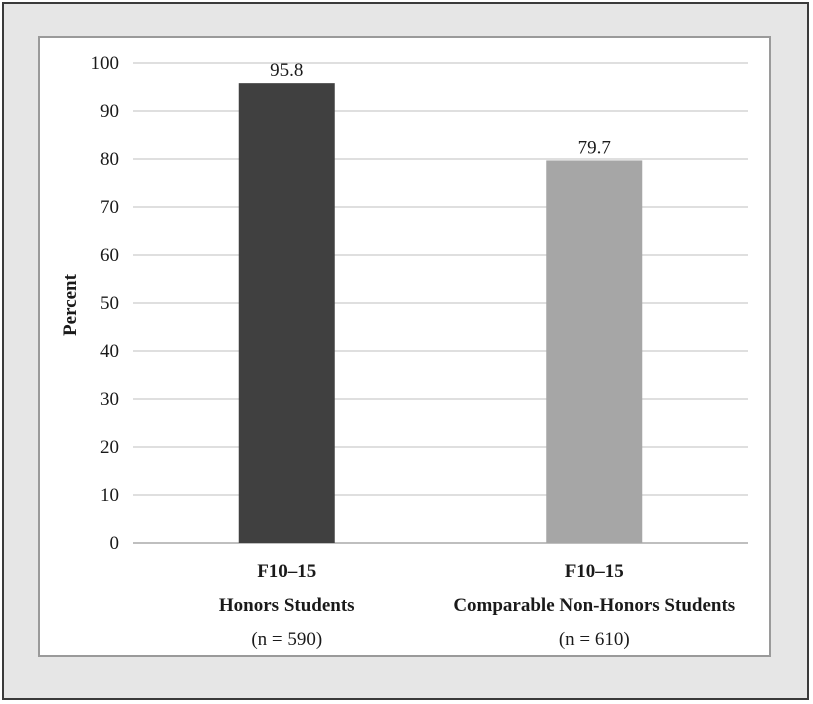  What do you see at coordinates (286, 639) in the screenshot?
I see `category-label-line3: (n = 590)` at bounding box center [286, 639].